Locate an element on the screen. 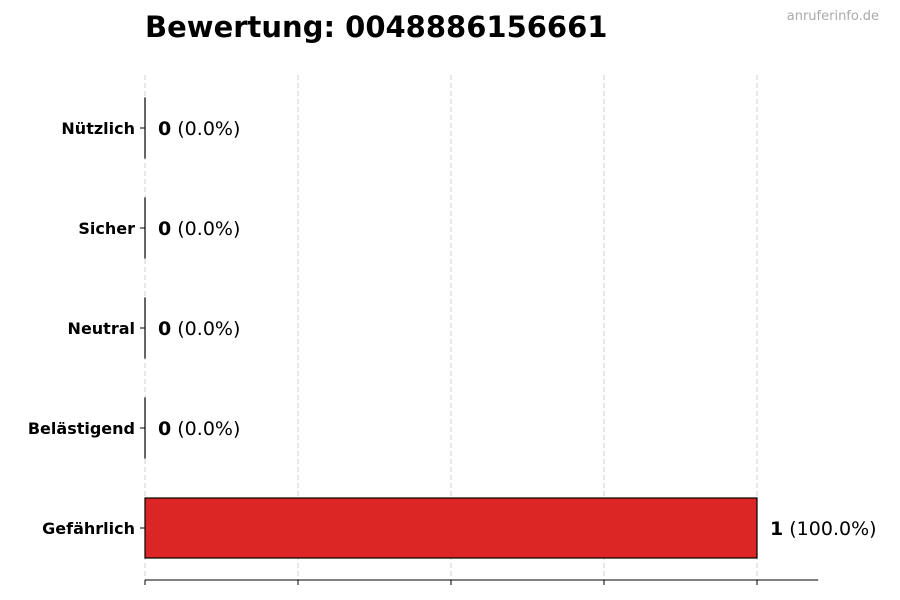 The height and width of the screenshot is (600, 900). watermark: anruferinfo.de is located at coordinates (832, 16).